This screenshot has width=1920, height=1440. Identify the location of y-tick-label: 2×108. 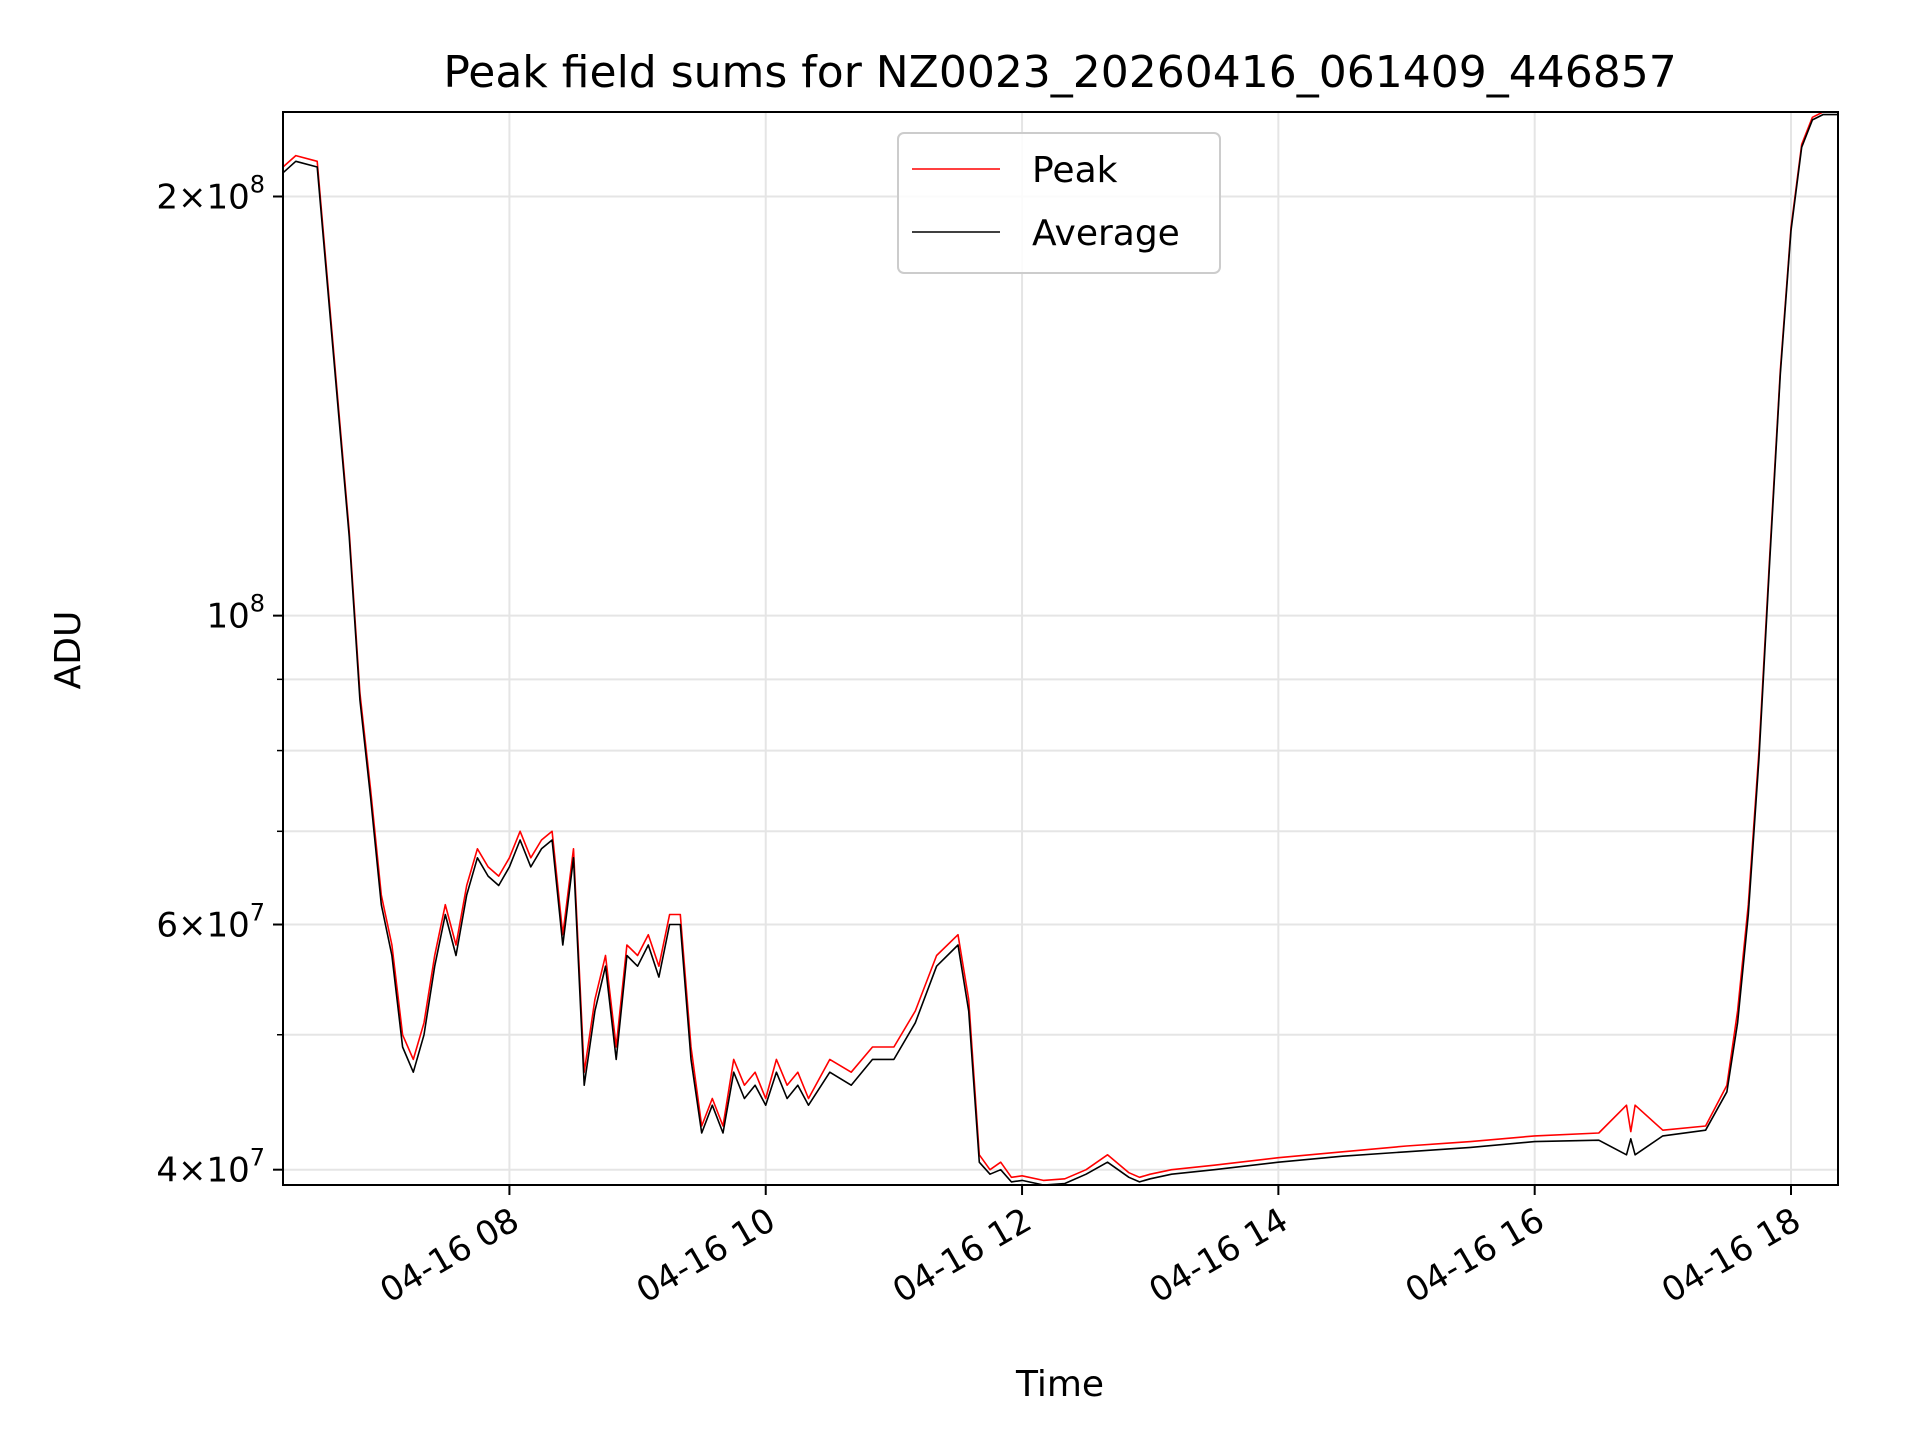
(210, 194).